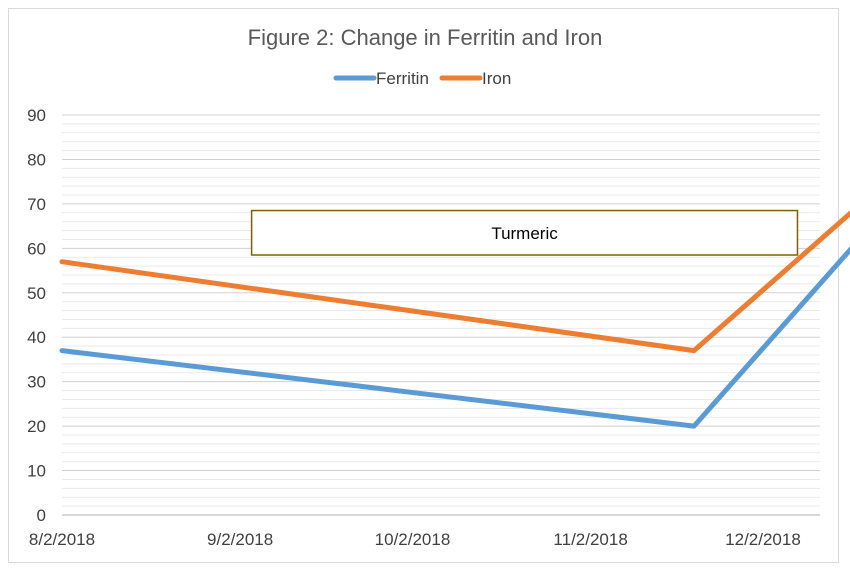  I want to click on y-tick-label: 50, so click(36, 293).